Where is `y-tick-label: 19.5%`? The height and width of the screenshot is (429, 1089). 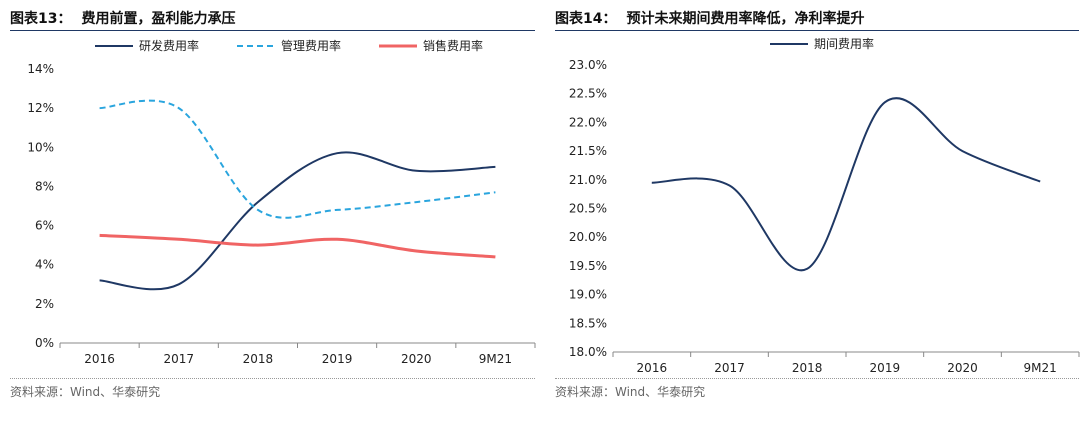 y-tick-label: 19.5% is located at coordinates (588, 266).